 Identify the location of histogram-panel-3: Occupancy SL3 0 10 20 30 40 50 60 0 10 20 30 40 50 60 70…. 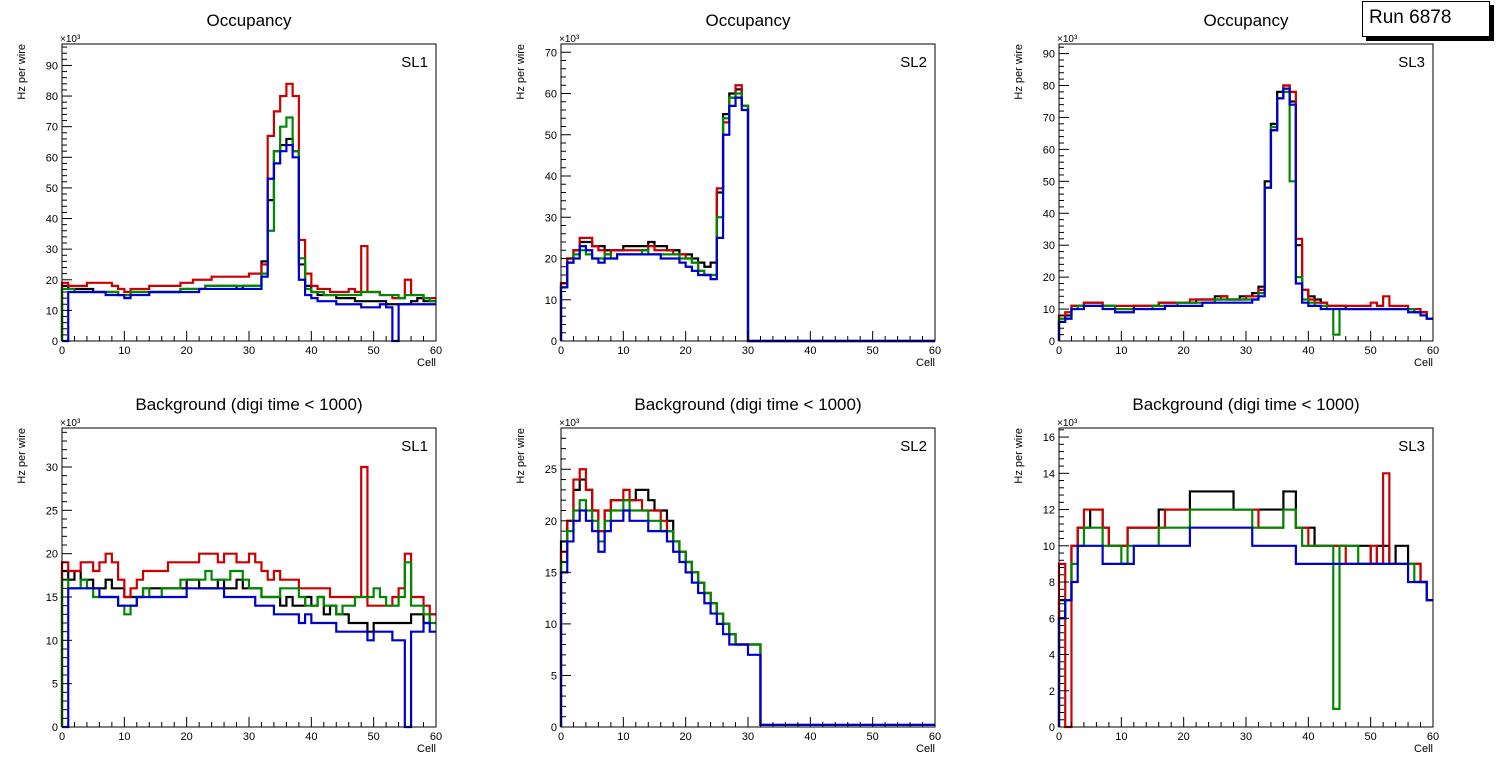
(1226, 190).